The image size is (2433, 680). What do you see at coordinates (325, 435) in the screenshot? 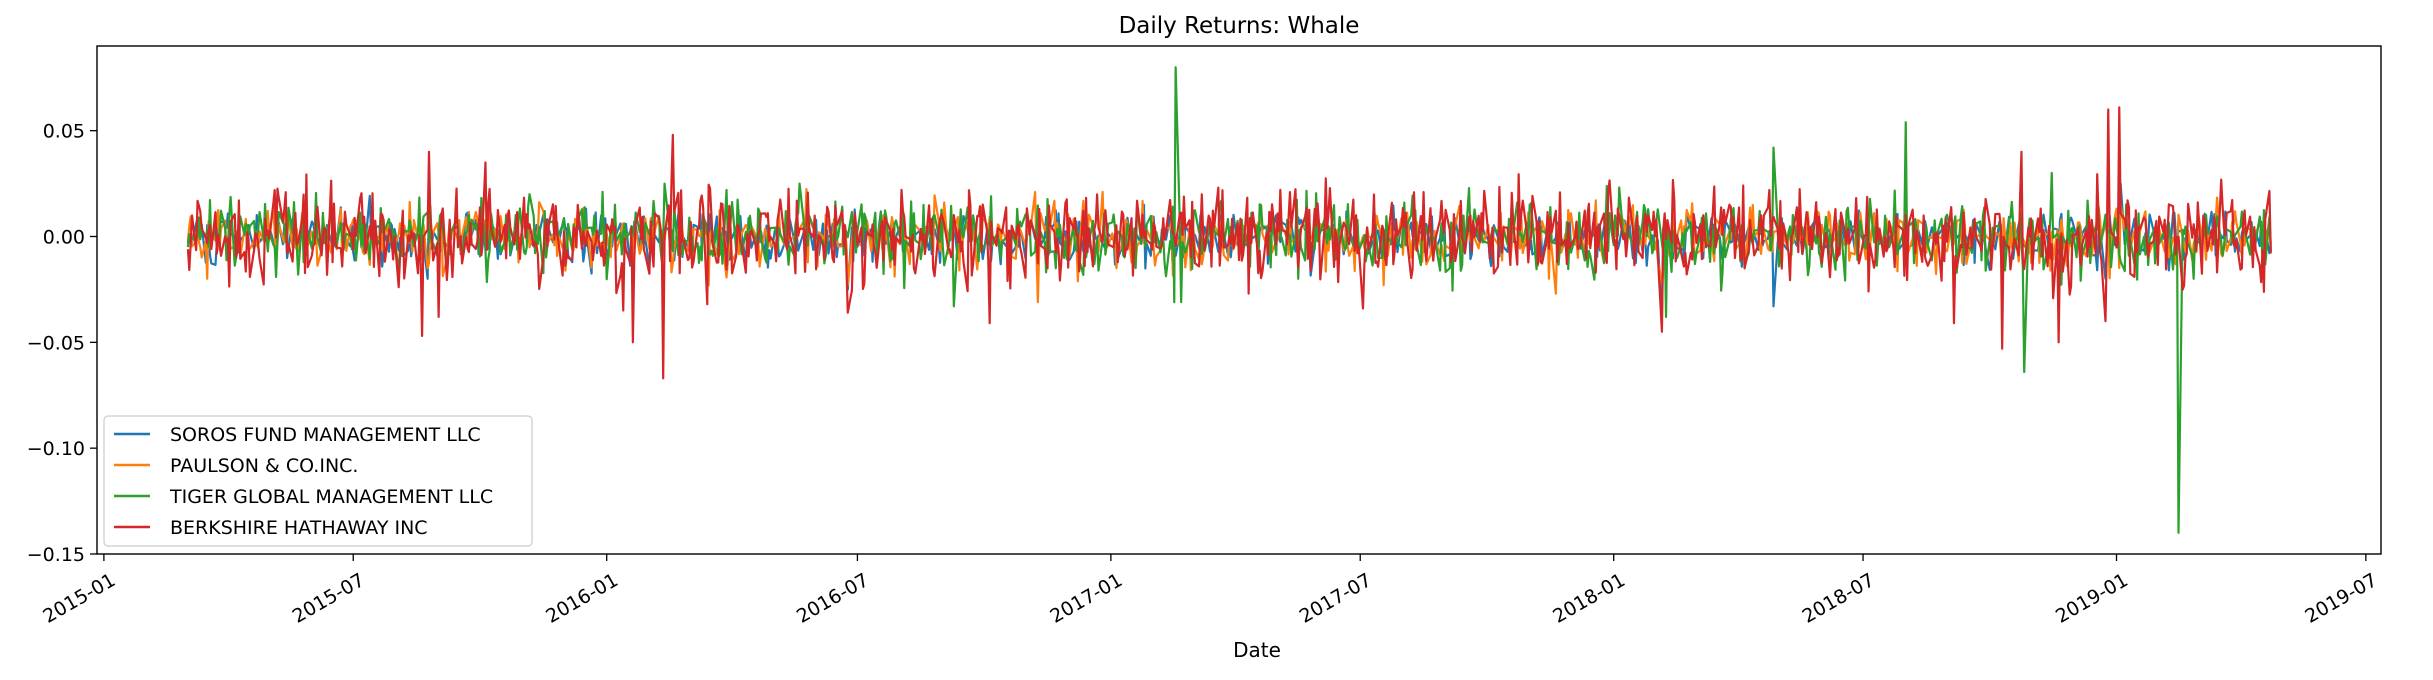
I see `legend-label-soros-fund-management-llc: SOROS FUND MANAGEMENT LLC` at bounding box center [325, 435].